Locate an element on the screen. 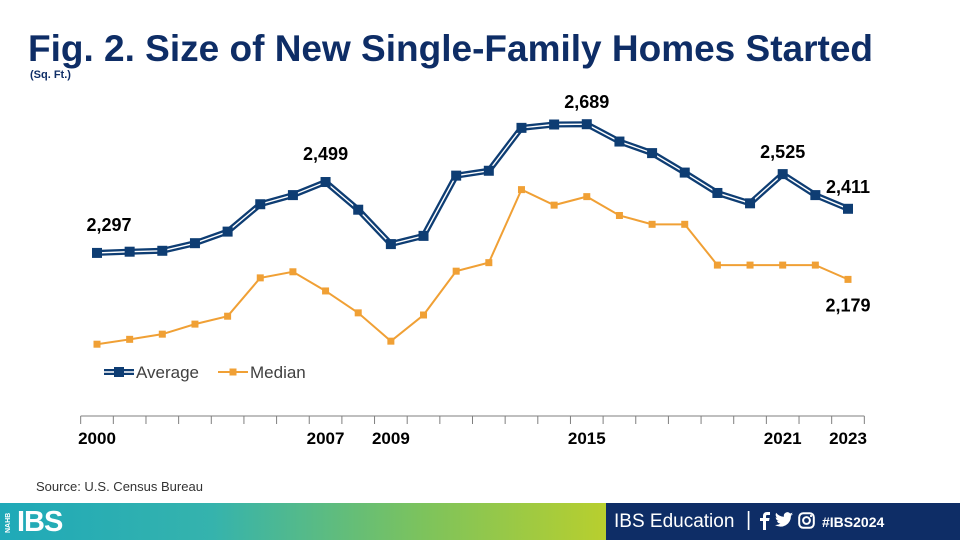 The width and height of the screenshot is (960, 540). footer-gradient is located at coordinates (303, 521).